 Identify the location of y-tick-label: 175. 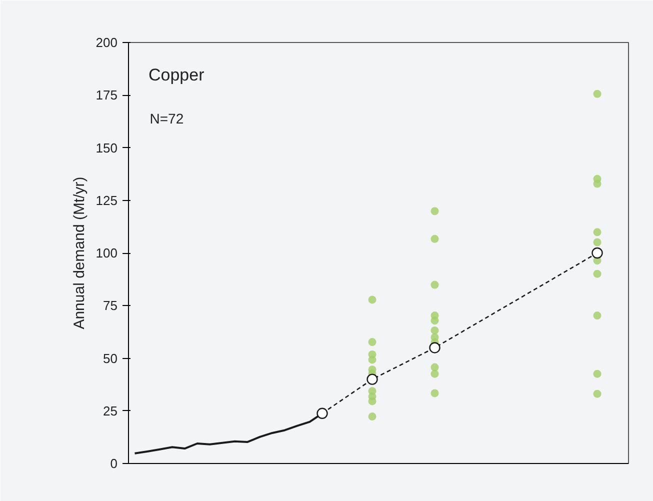
(107, 95).